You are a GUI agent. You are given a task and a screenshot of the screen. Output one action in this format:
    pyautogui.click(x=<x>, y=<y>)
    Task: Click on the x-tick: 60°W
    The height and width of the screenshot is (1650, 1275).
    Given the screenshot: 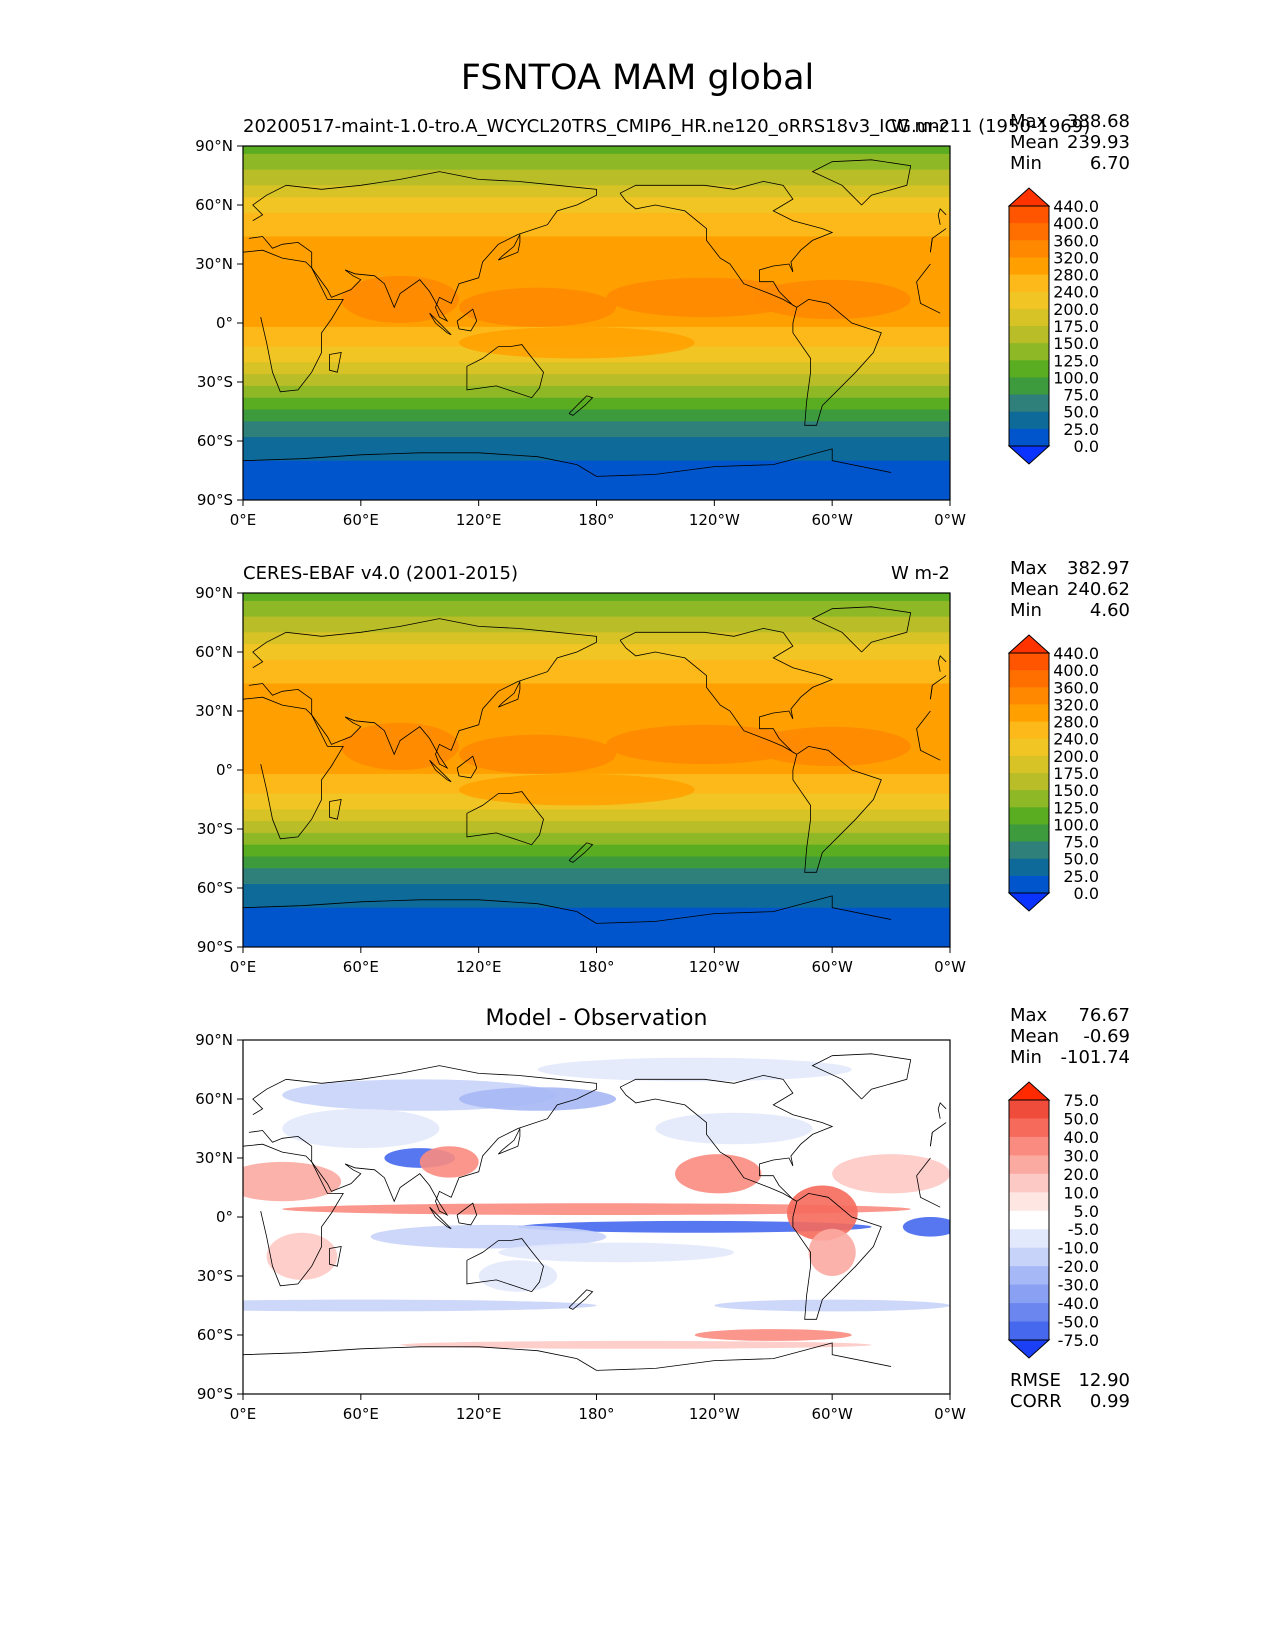 What is the action you would take?
    pyautogui.click(x=832, y=961)
    